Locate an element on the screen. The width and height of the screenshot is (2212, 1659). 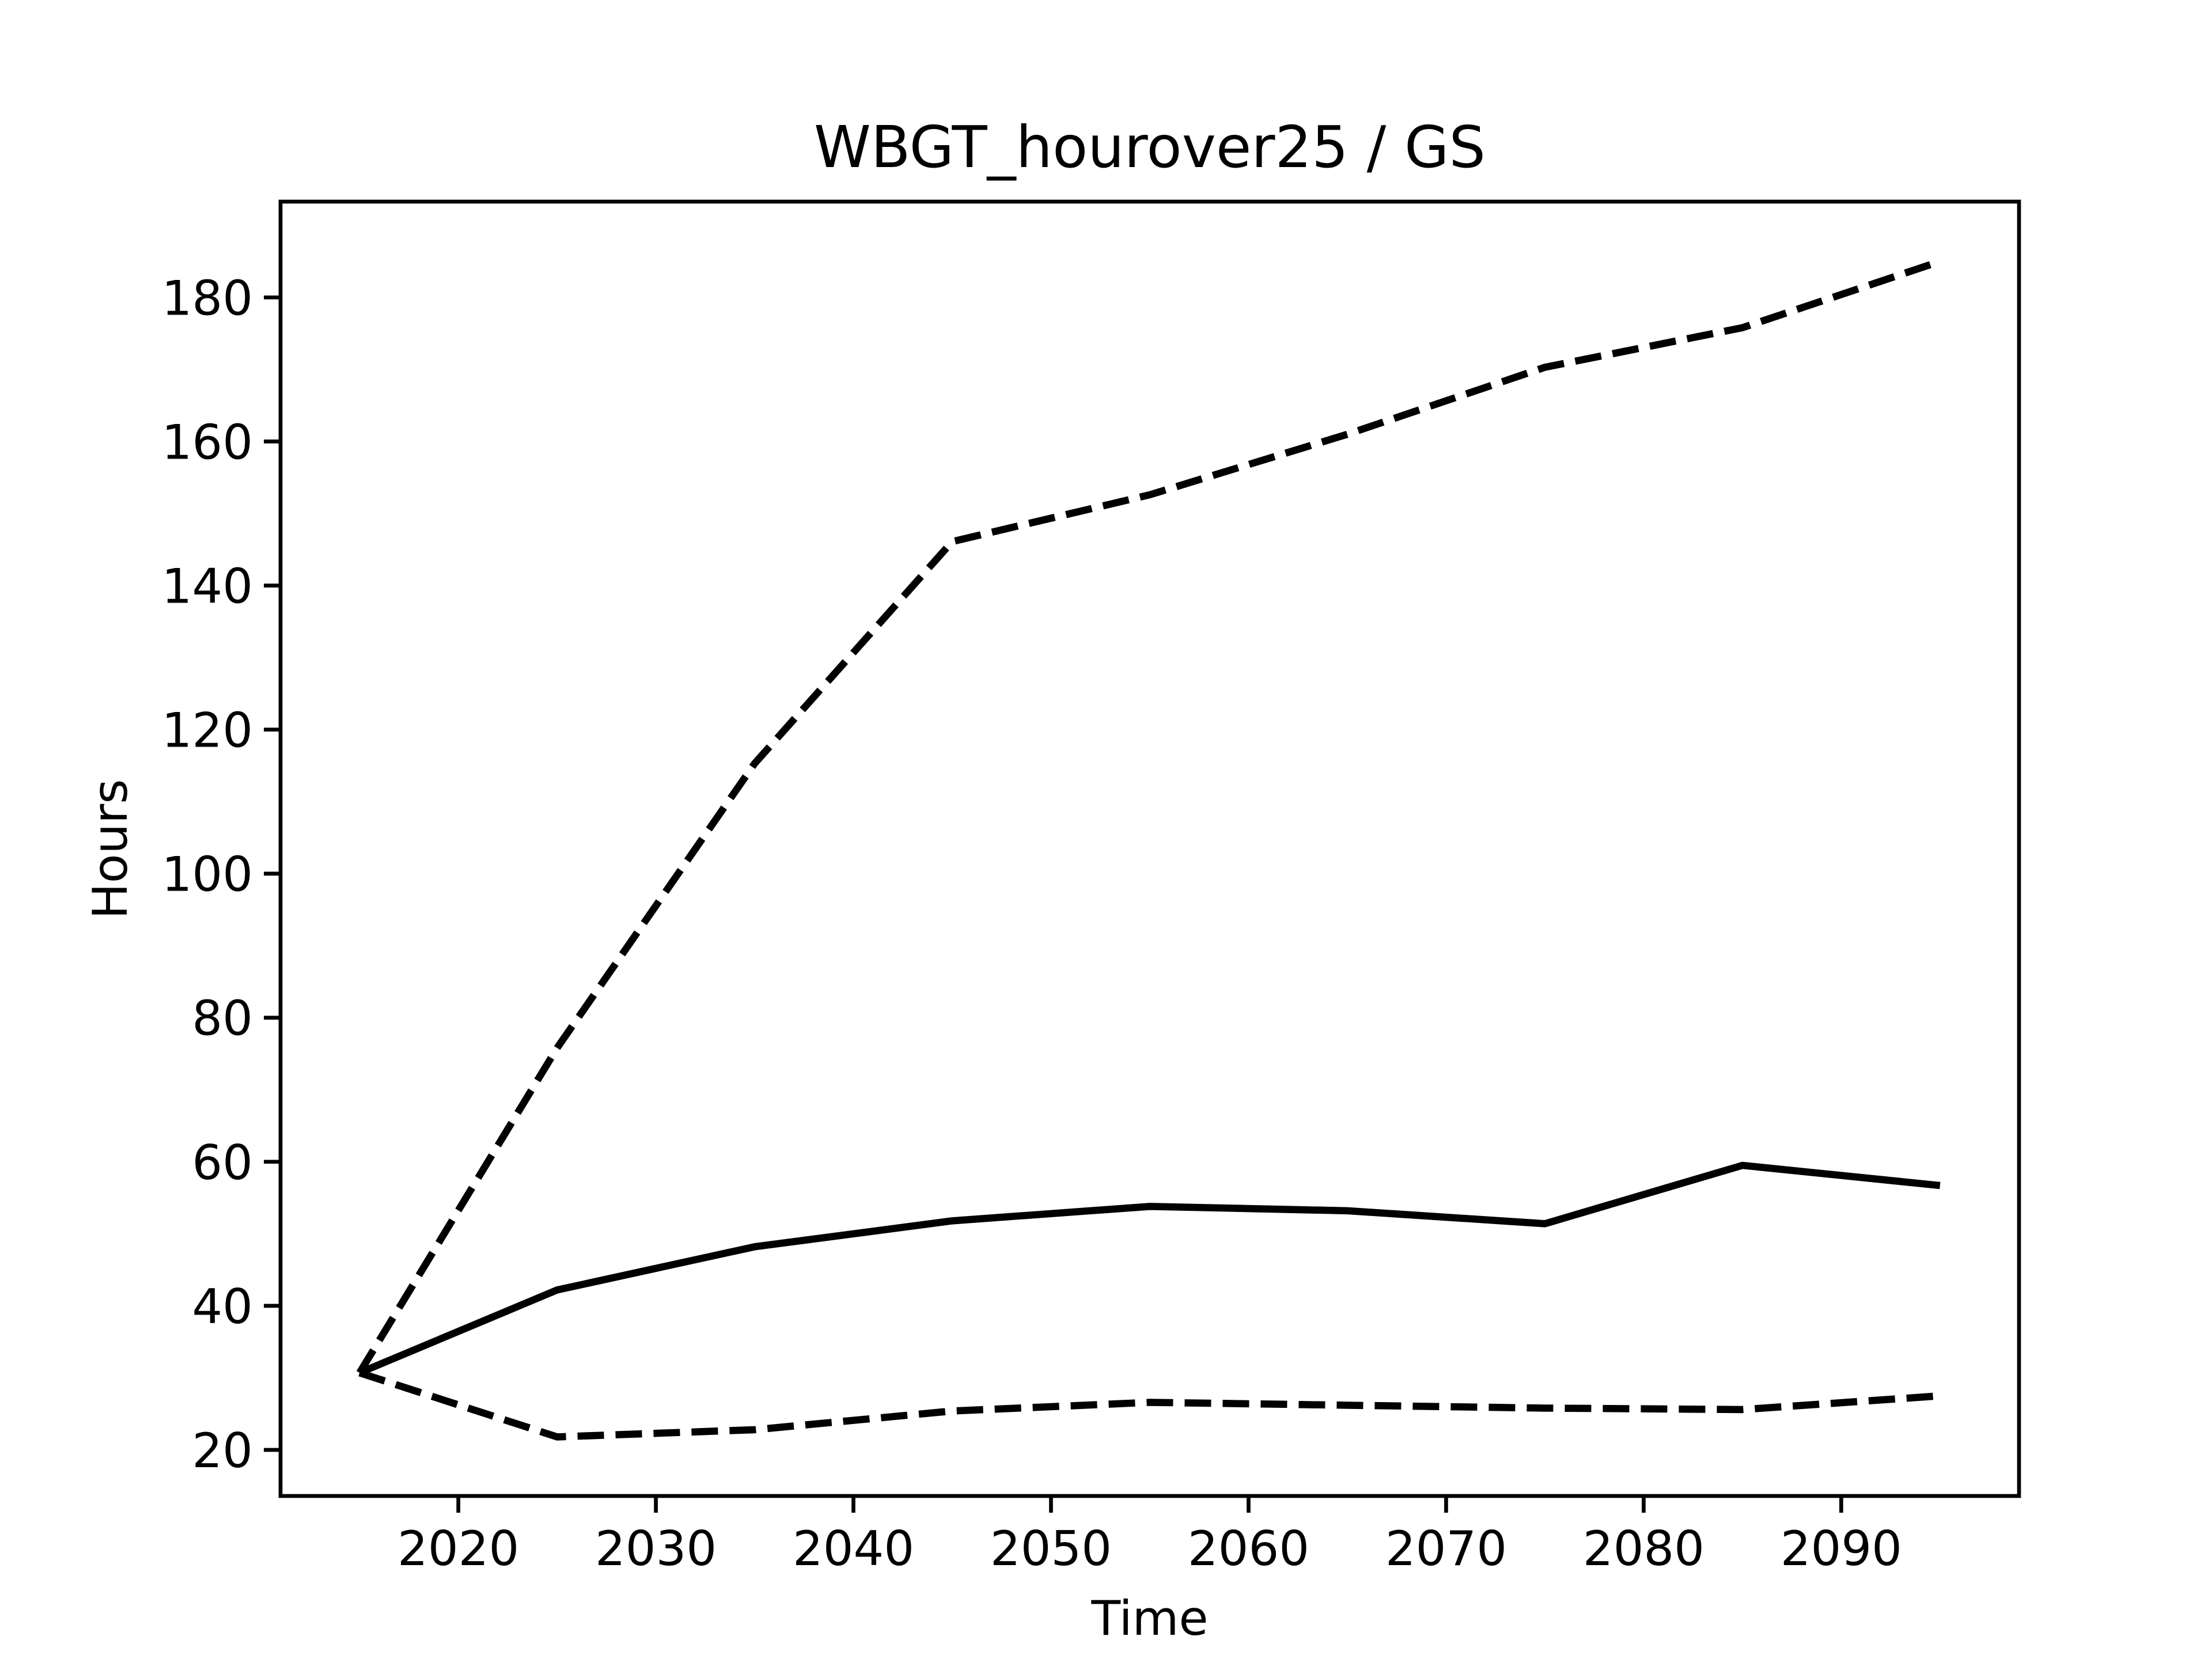
y-tick-label: 80 is located at coordinates (222, 1019).